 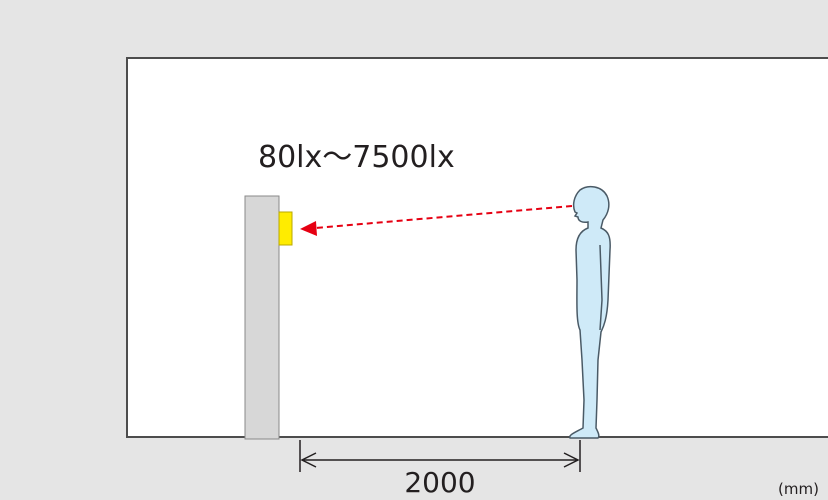 I want to click on sight-line, so click(x=443, y=217).